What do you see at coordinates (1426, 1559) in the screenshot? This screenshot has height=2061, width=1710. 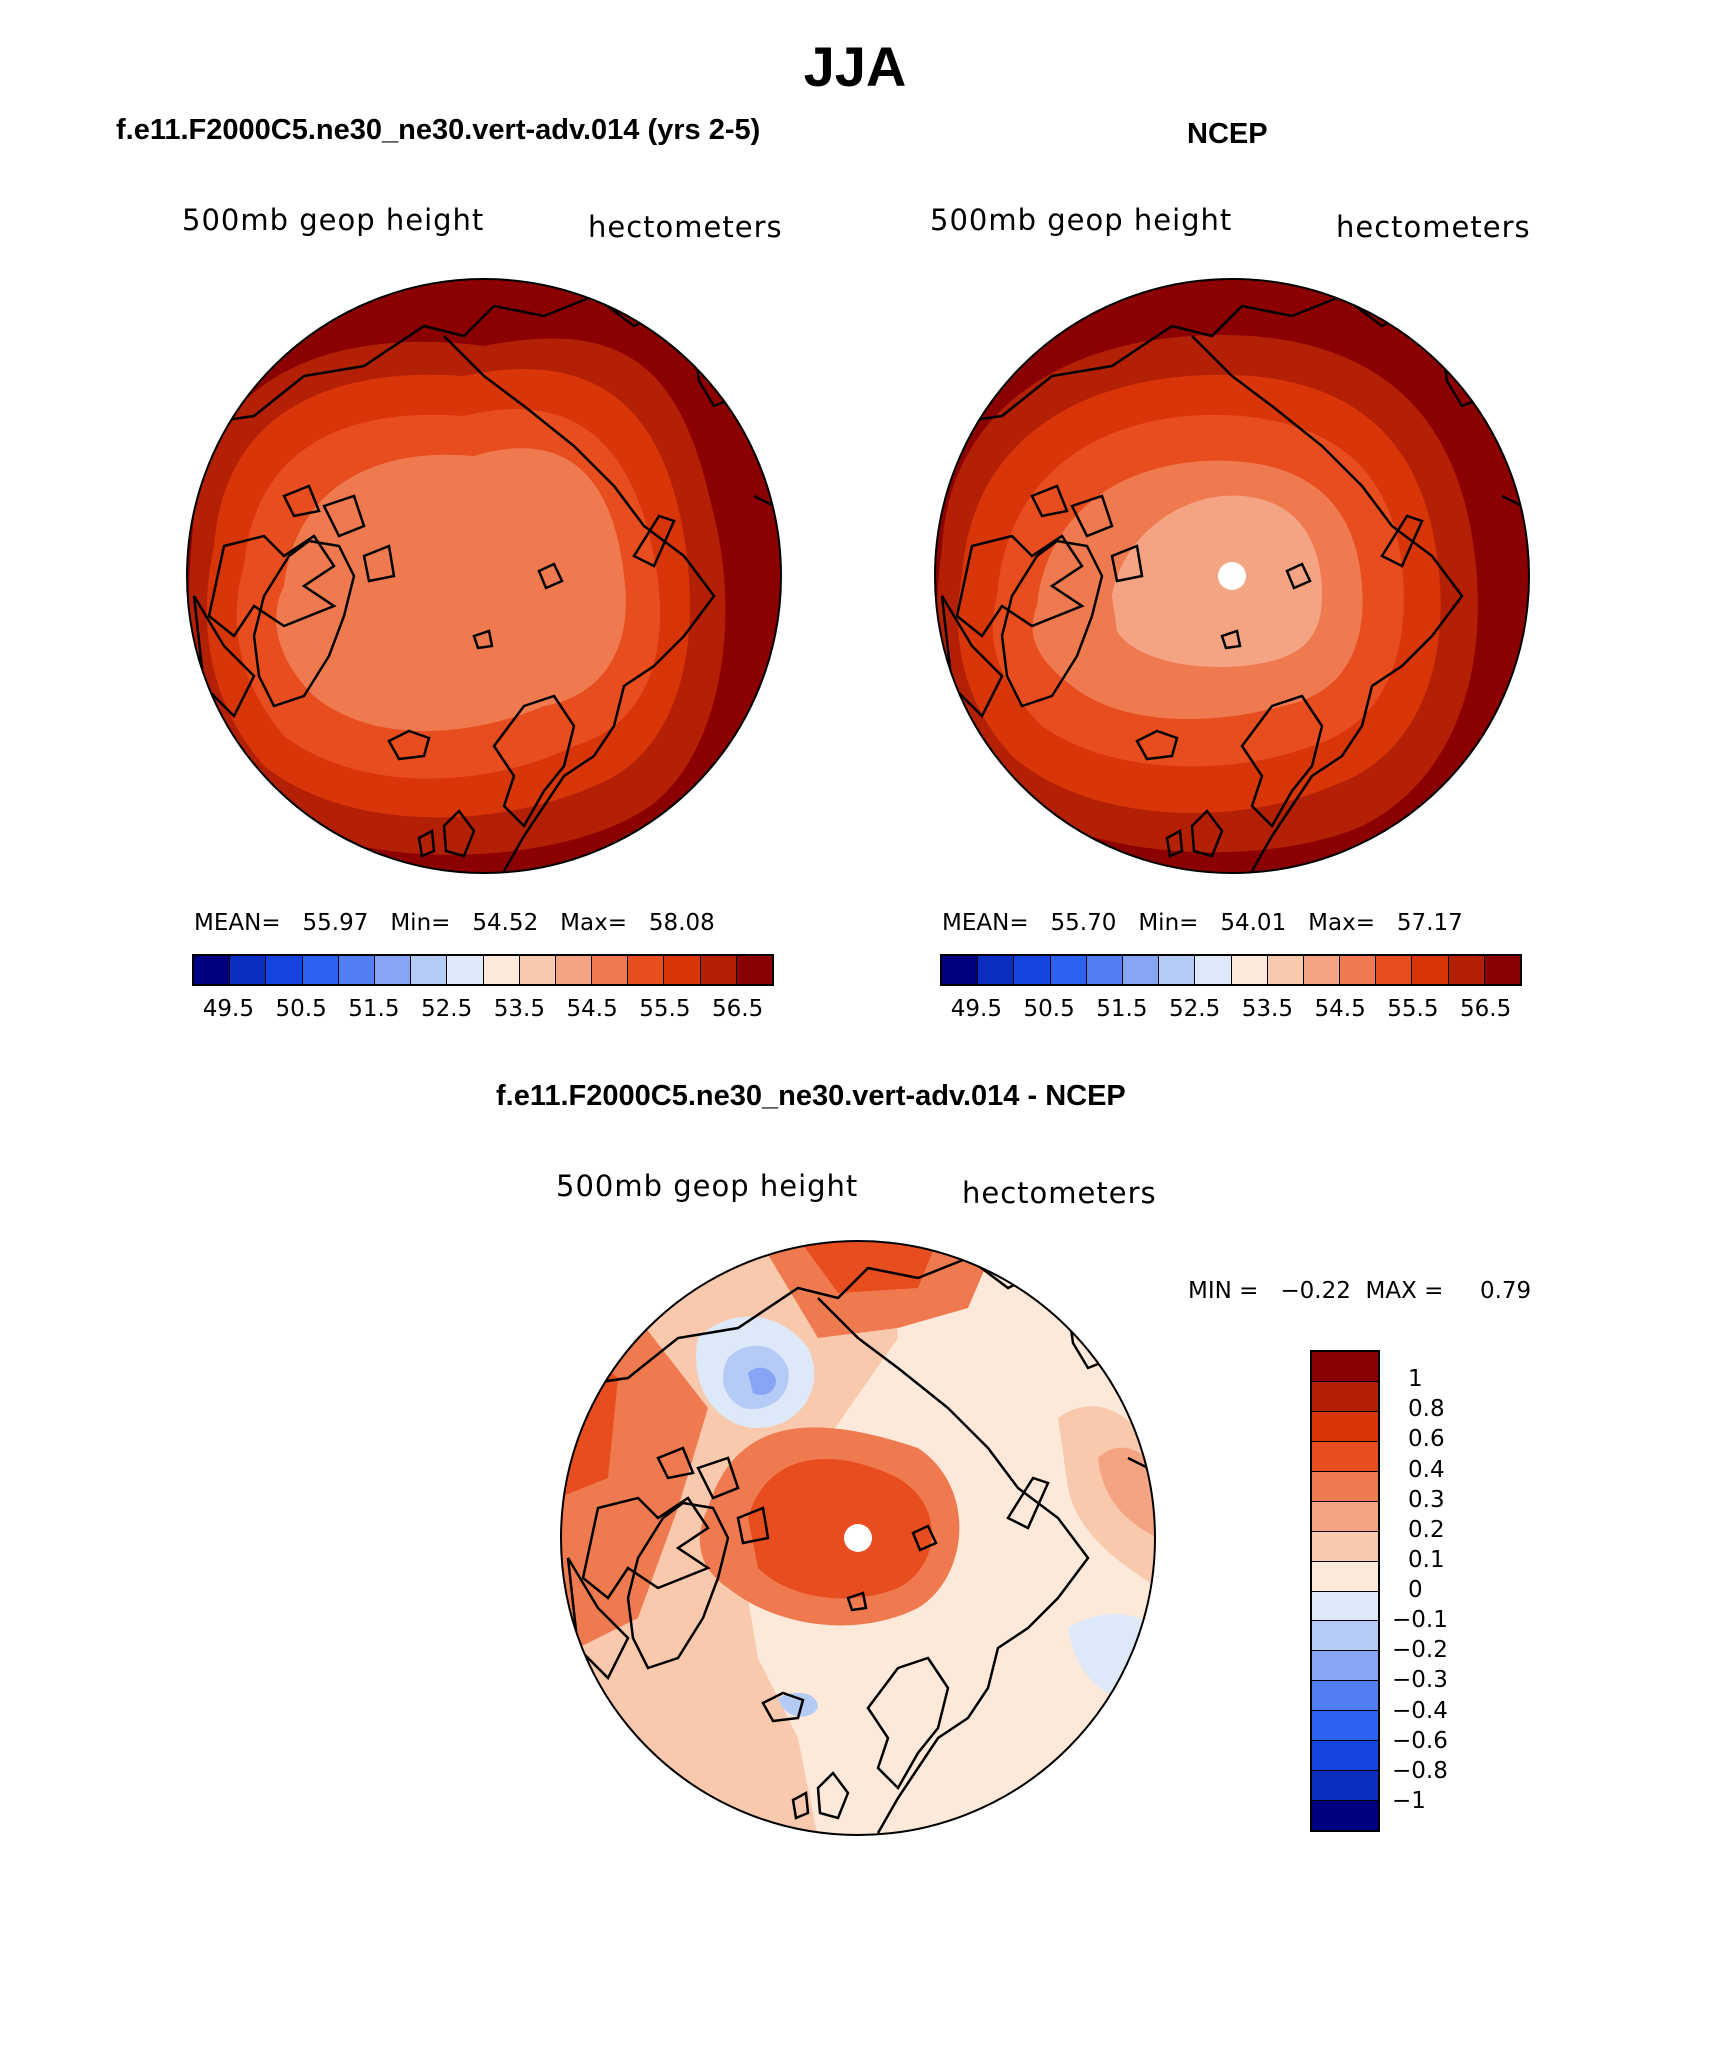 I see `diff-colorbar-tick-label: 0.1` at bounding box center [1426, 1559].